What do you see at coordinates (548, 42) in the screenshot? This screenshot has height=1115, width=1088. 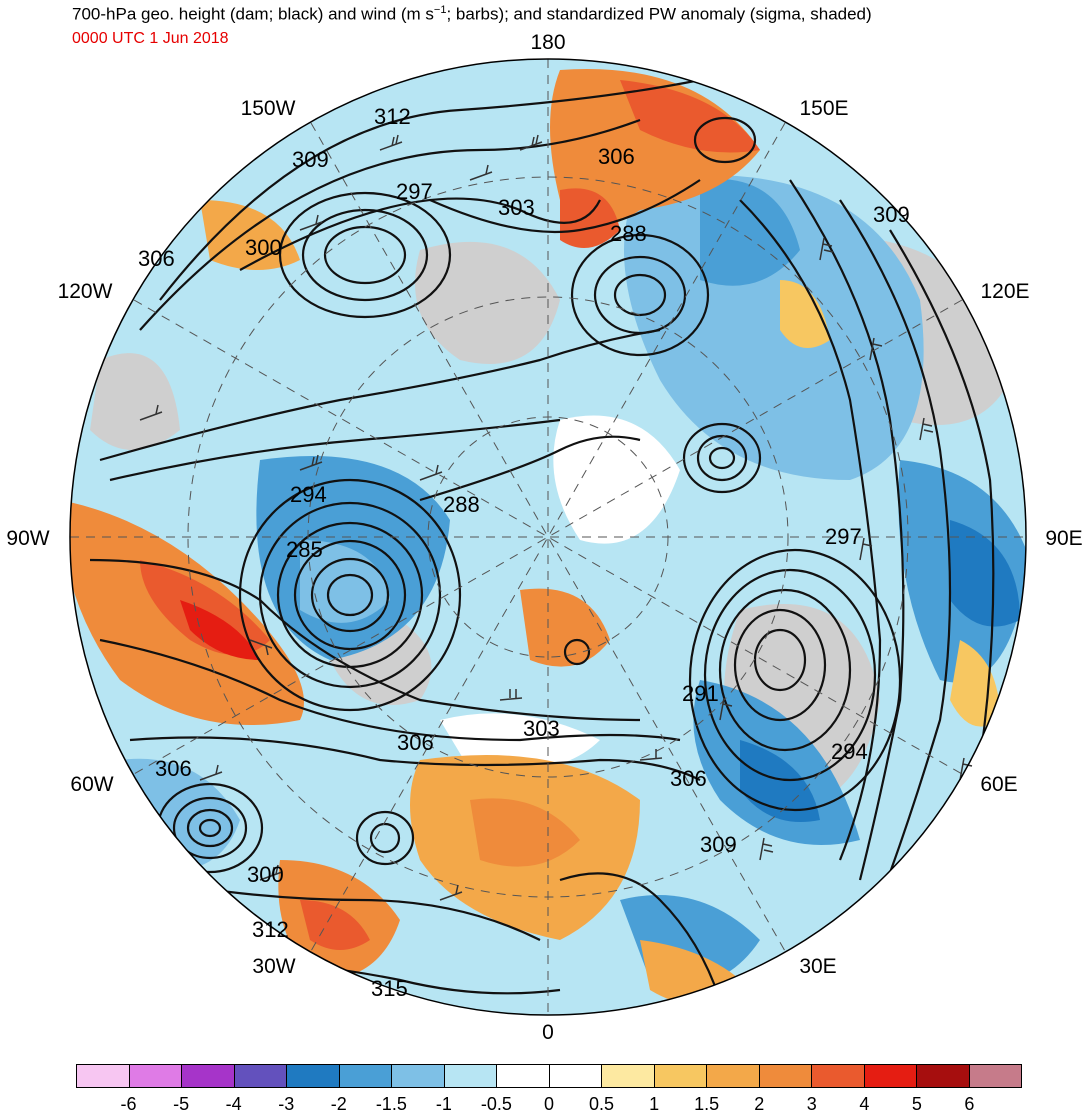 I see `lon-label-180: 180` at bounding box center [548, 42].